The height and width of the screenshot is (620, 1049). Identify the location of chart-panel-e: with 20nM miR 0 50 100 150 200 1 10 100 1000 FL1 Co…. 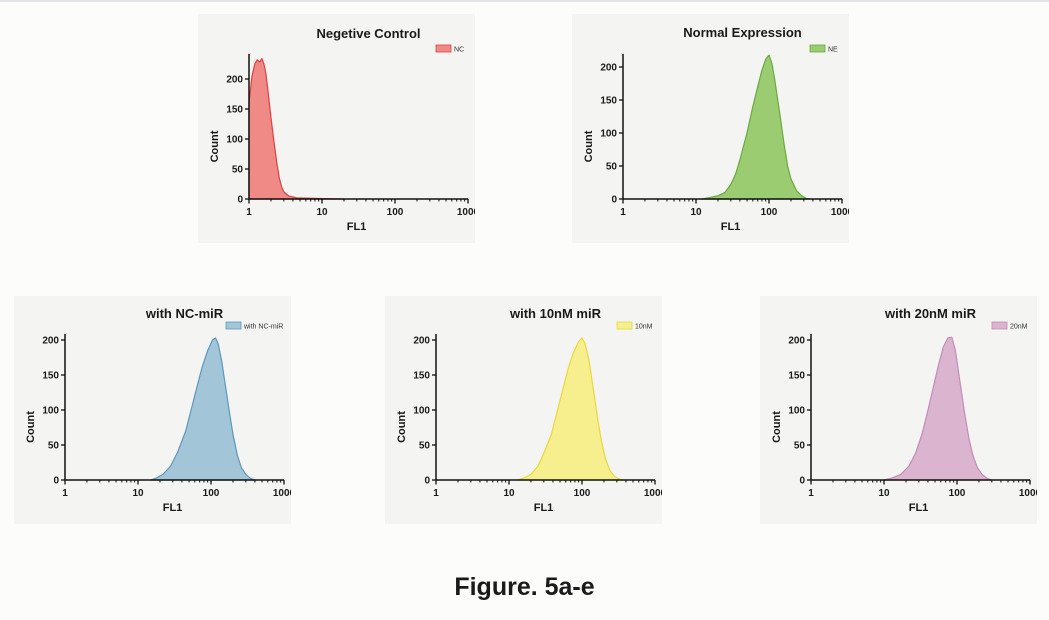
(898, 410).